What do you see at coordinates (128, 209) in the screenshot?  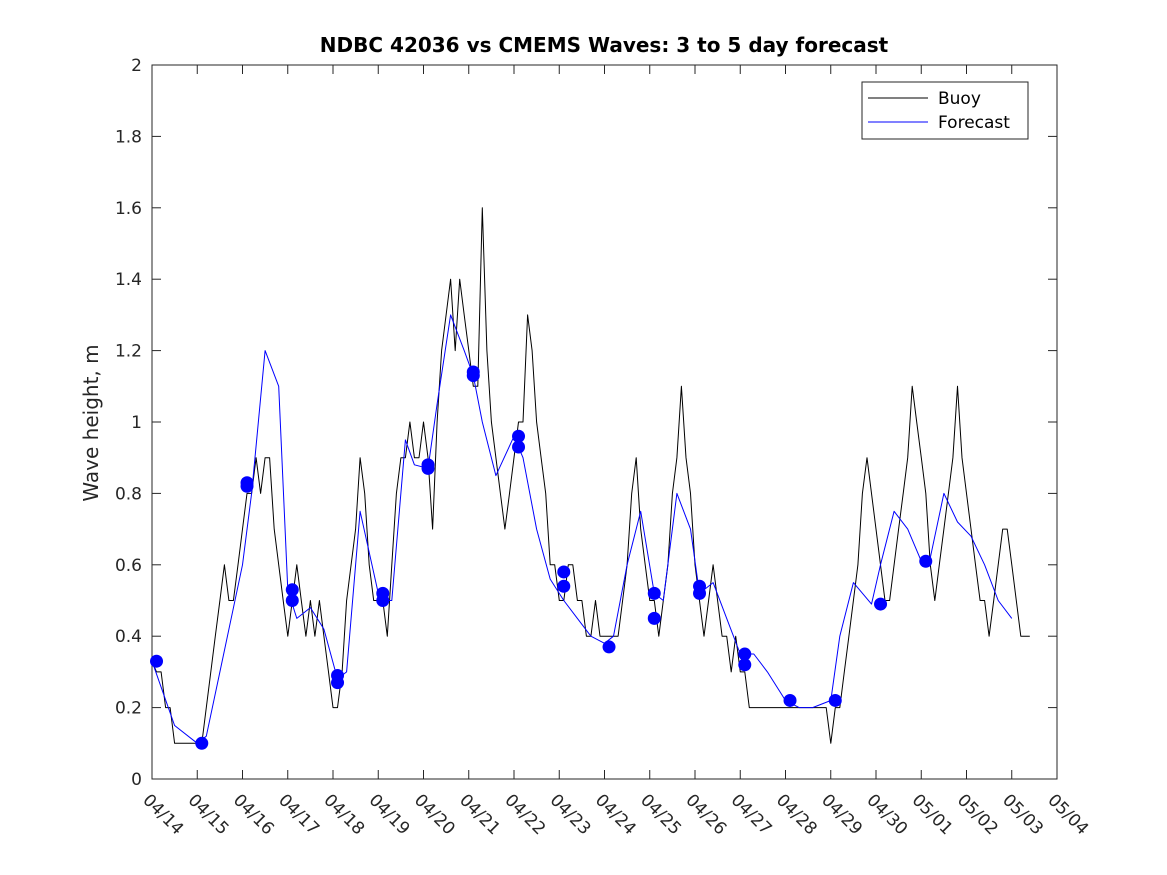 I see `y-tick-label: 1.6` at bounding box center [128, 209].